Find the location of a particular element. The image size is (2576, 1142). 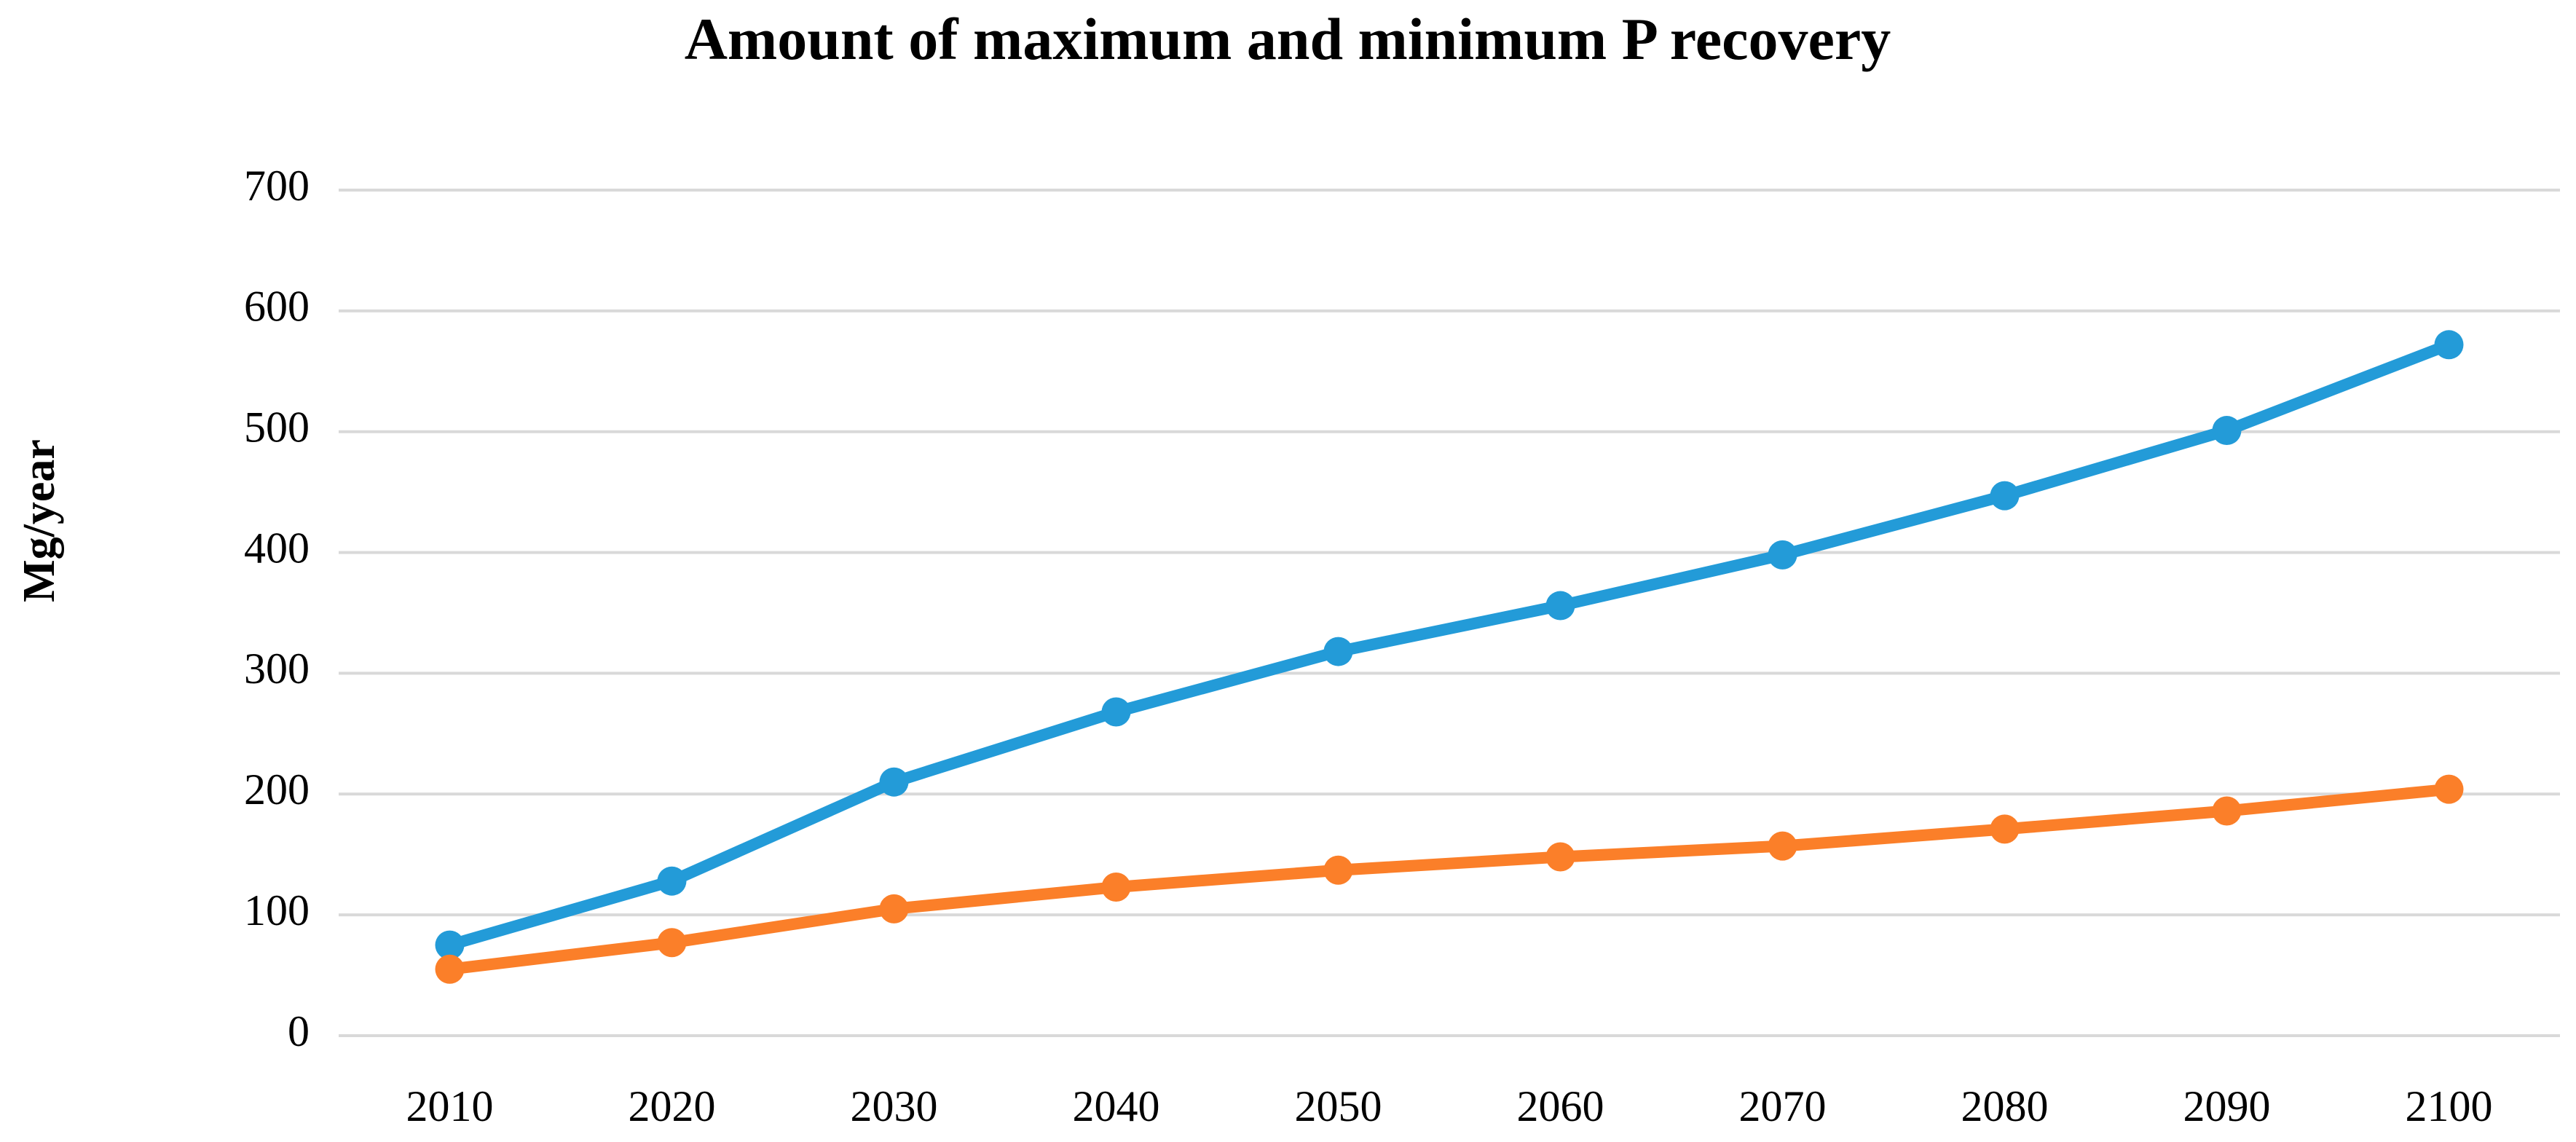

y-tick-label: 600 is located at coordinates (277, 307).